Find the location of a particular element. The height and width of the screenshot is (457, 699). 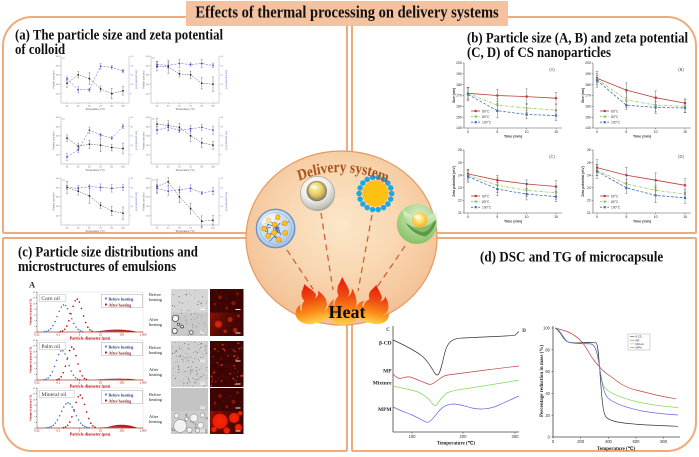

svg-text: Particle diameter (μm) is located at coordinates (90, 385).